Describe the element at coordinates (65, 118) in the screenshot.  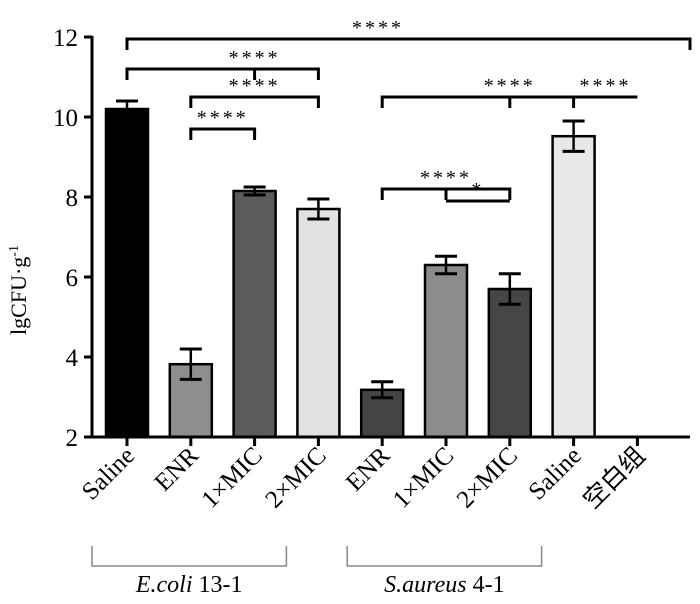
I see `y-tick-label: 10` at that location.